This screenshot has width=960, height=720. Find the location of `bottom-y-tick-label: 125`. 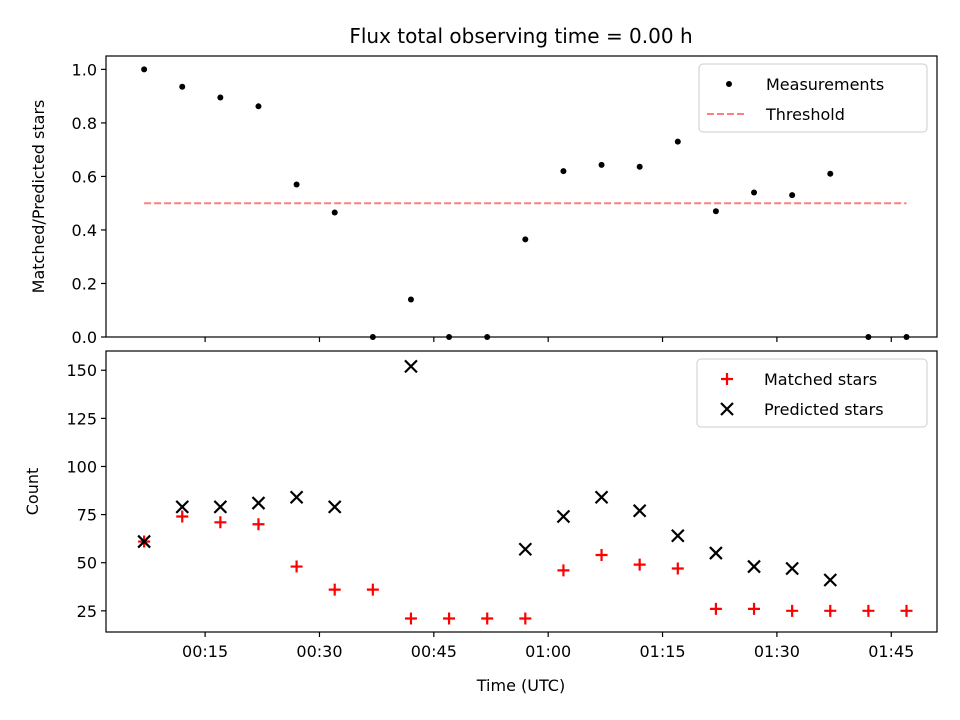

bottom-y-tick-label: 125 is located at coordinates (81, 418).